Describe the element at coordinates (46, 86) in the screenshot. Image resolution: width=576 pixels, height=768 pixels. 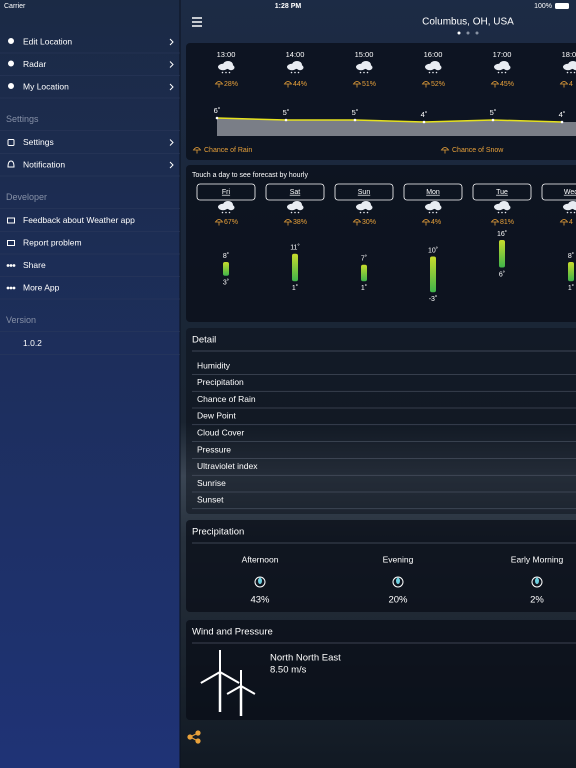
I see `menu-item: My Location` at that location.